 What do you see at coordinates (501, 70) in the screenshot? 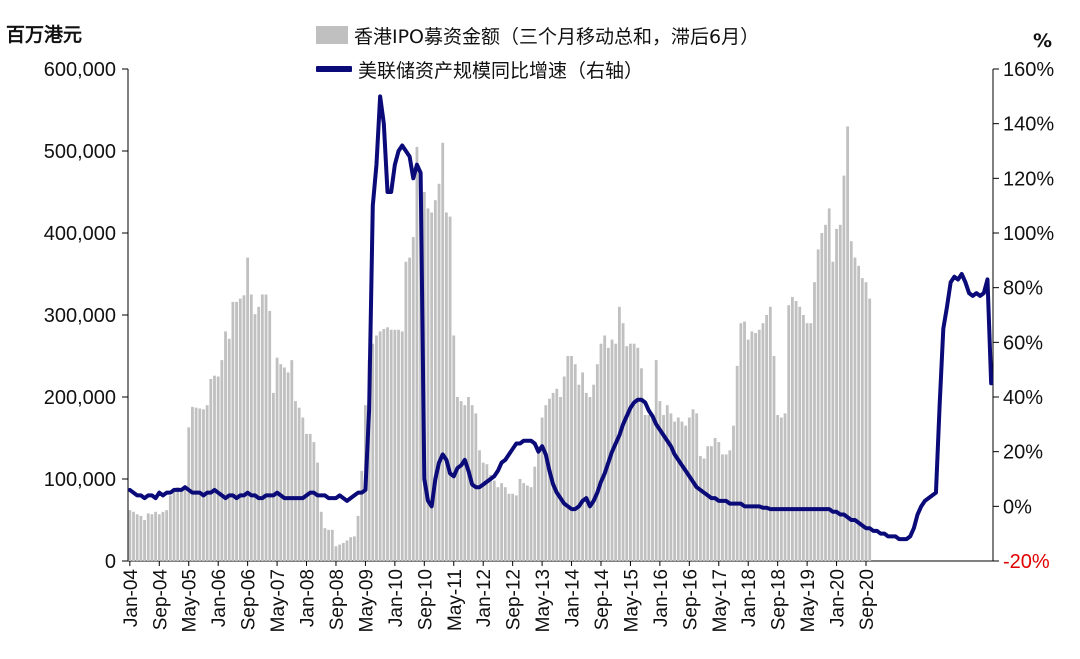
I see `legend-label-fed: 美联储资产规模同比增速（右轴）` at bounding box center [501, 70].